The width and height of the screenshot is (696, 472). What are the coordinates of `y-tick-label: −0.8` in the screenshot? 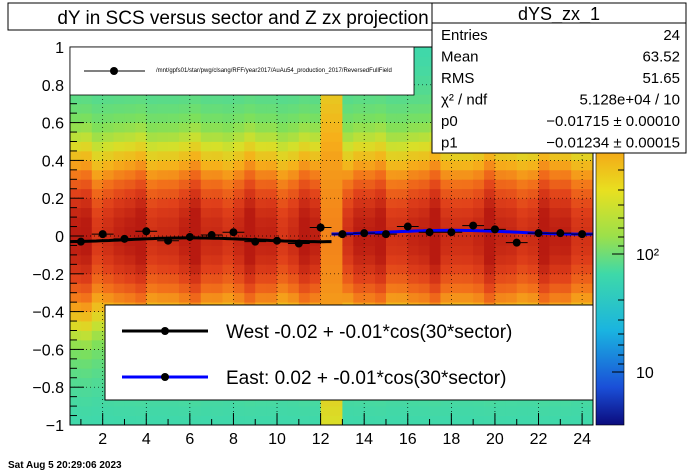 It's located at (48, 388).